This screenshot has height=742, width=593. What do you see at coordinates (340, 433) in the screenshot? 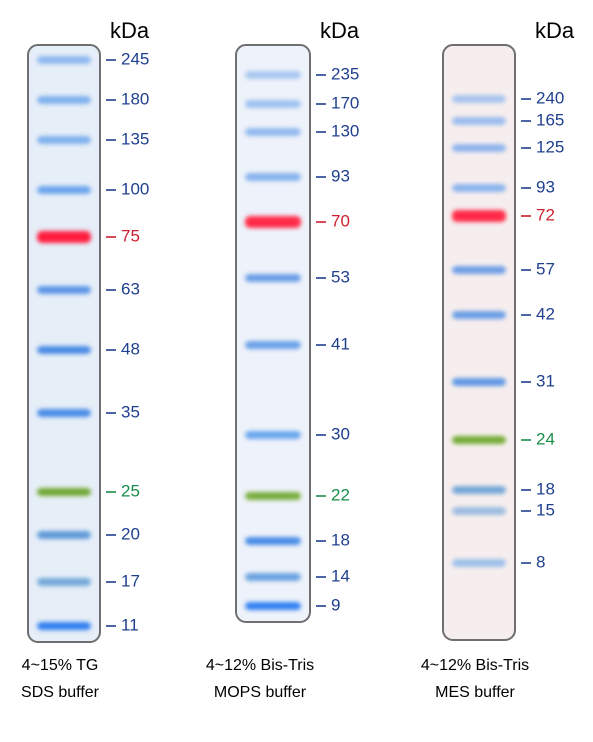
I see `band-label: 30` at bounding box center [340, 433].